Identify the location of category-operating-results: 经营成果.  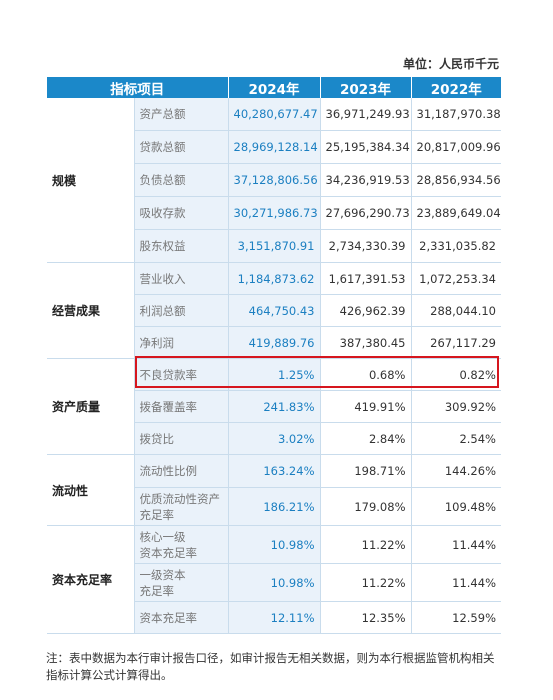
(91, 310).